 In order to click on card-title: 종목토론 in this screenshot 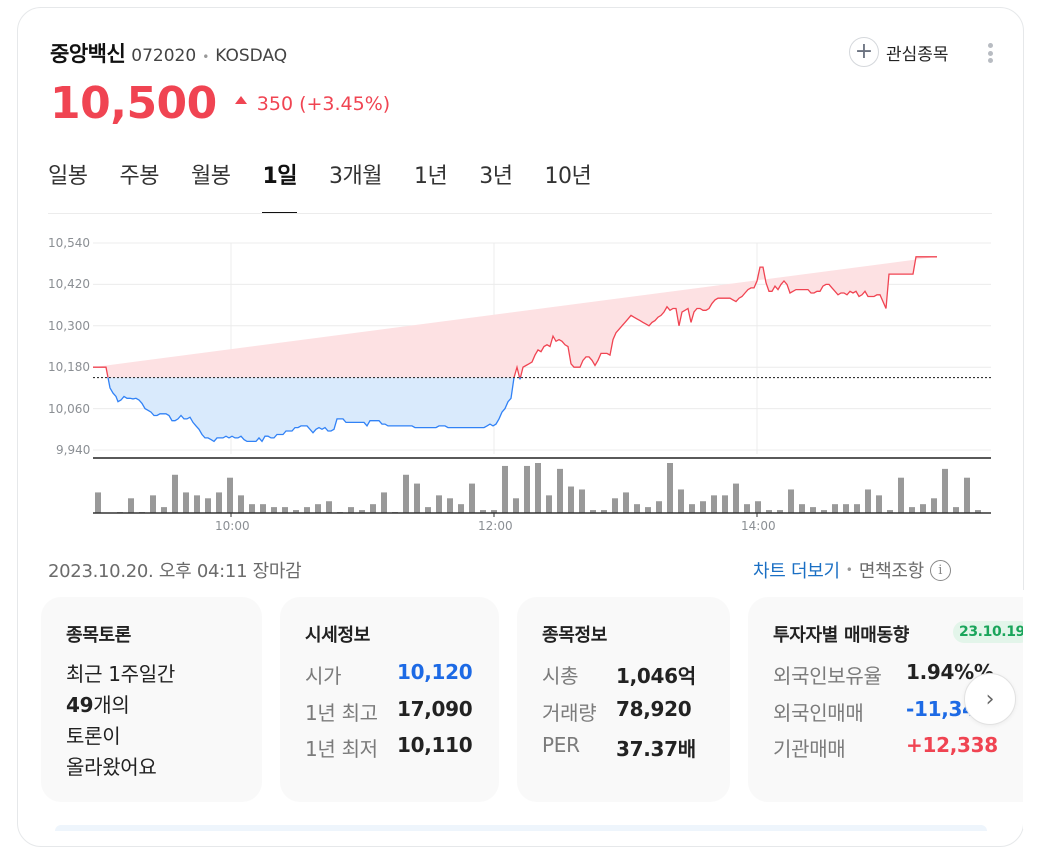, I will do `click(99, 635)`.